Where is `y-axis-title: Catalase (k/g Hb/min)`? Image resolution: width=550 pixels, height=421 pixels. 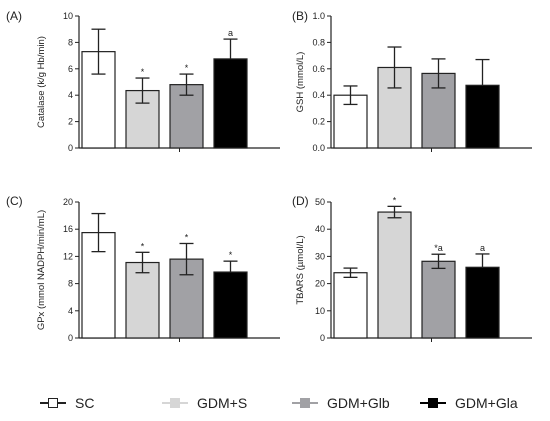 y-axis-title: Catalase (k/g Hb/min) is located at coordinates (41, 82).